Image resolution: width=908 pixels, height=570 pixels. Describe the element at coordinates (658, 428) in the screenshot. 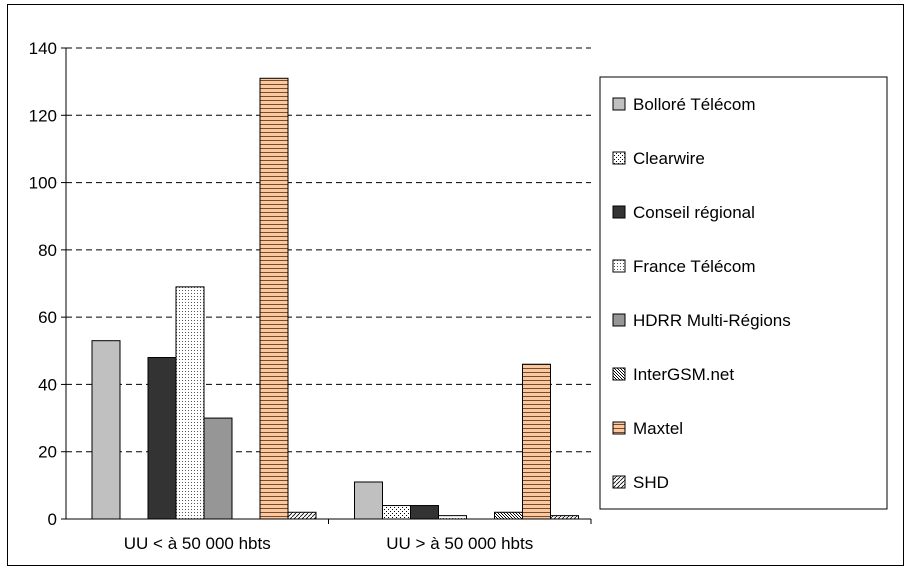

I see `legend-label: Maxtel` at that location.